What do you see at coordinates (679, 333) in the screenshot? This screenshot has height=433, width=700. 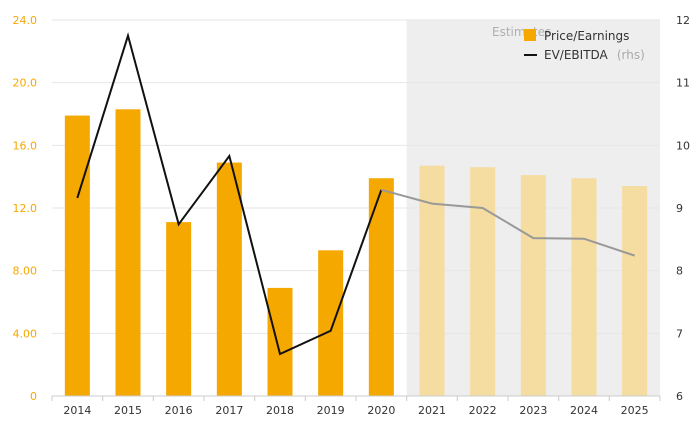 I see `y-right-tick-label: 7` at bounding box center [679, 333].